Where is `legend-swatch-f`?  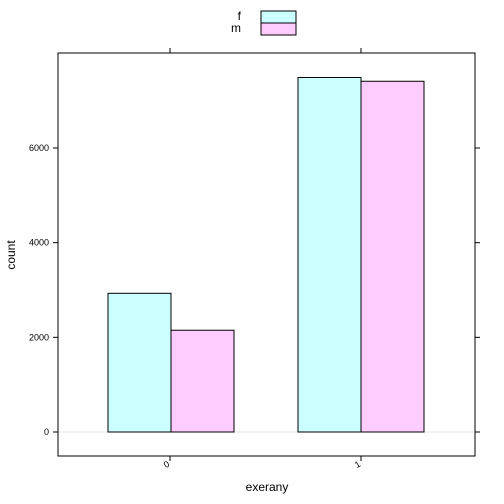 legend-swatch-f is located at coordinates (278, 17).